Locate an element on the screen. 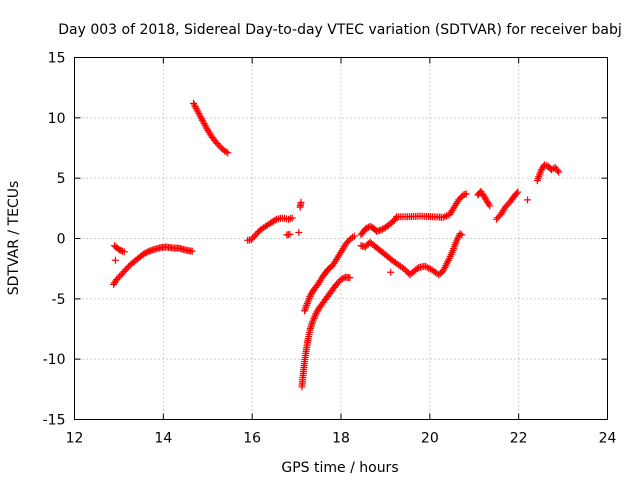 Image resolution: width=640 pixels, height=480 pixels. y-tick-label: -10 is located at coordinates (54, 360).